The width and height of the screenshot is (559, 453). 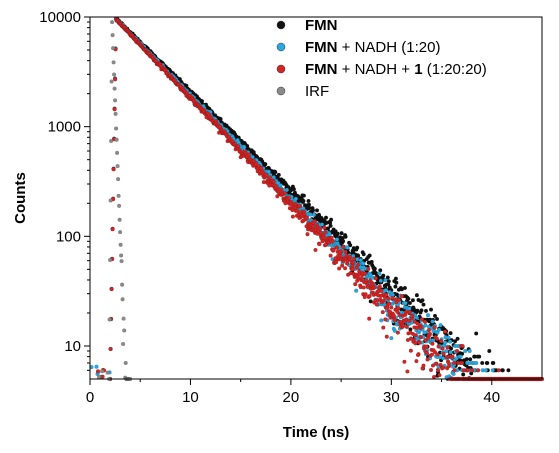 What do you see at coordinates (317, 91) in the screenshot?
I see `legend-entry: IRF` at bounding box center [317, 91].